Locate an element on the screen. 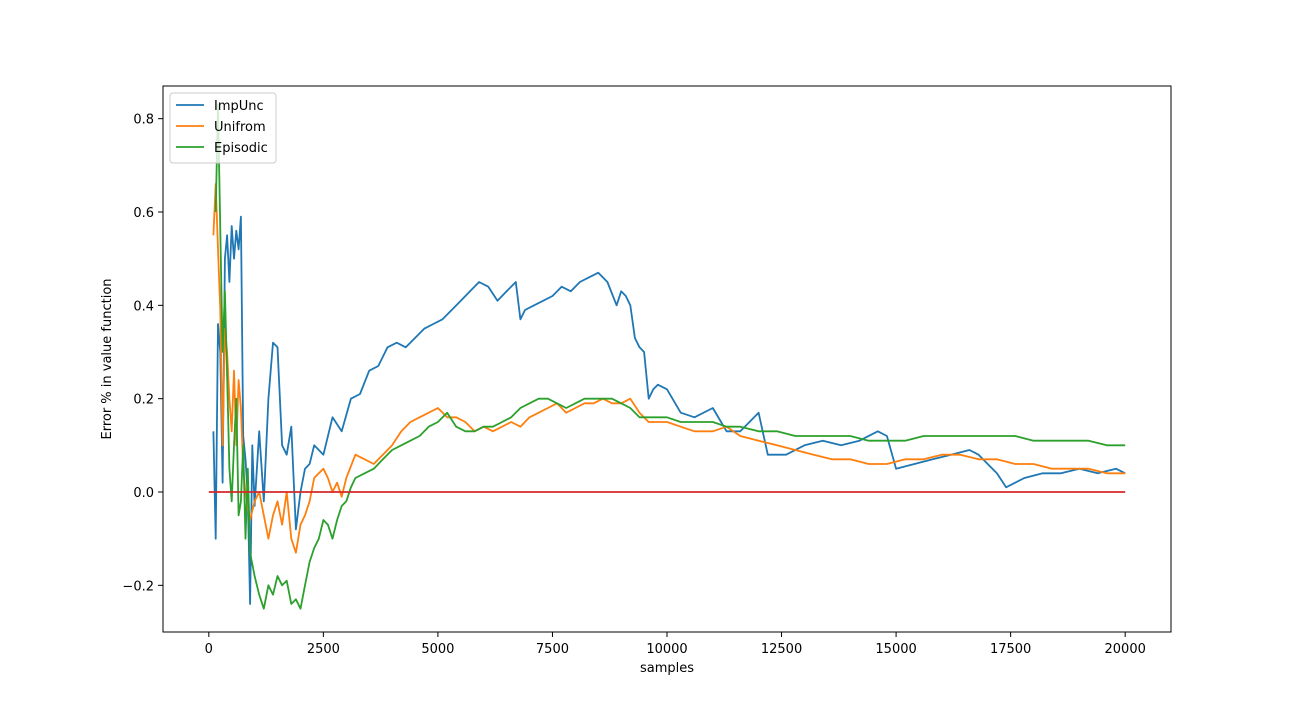 The width and height of the screenshot is (1301, 714). y-axis: −0.2 0.0 0.2 0.4 0.6 0.8 is located at coordinates (142, 353).